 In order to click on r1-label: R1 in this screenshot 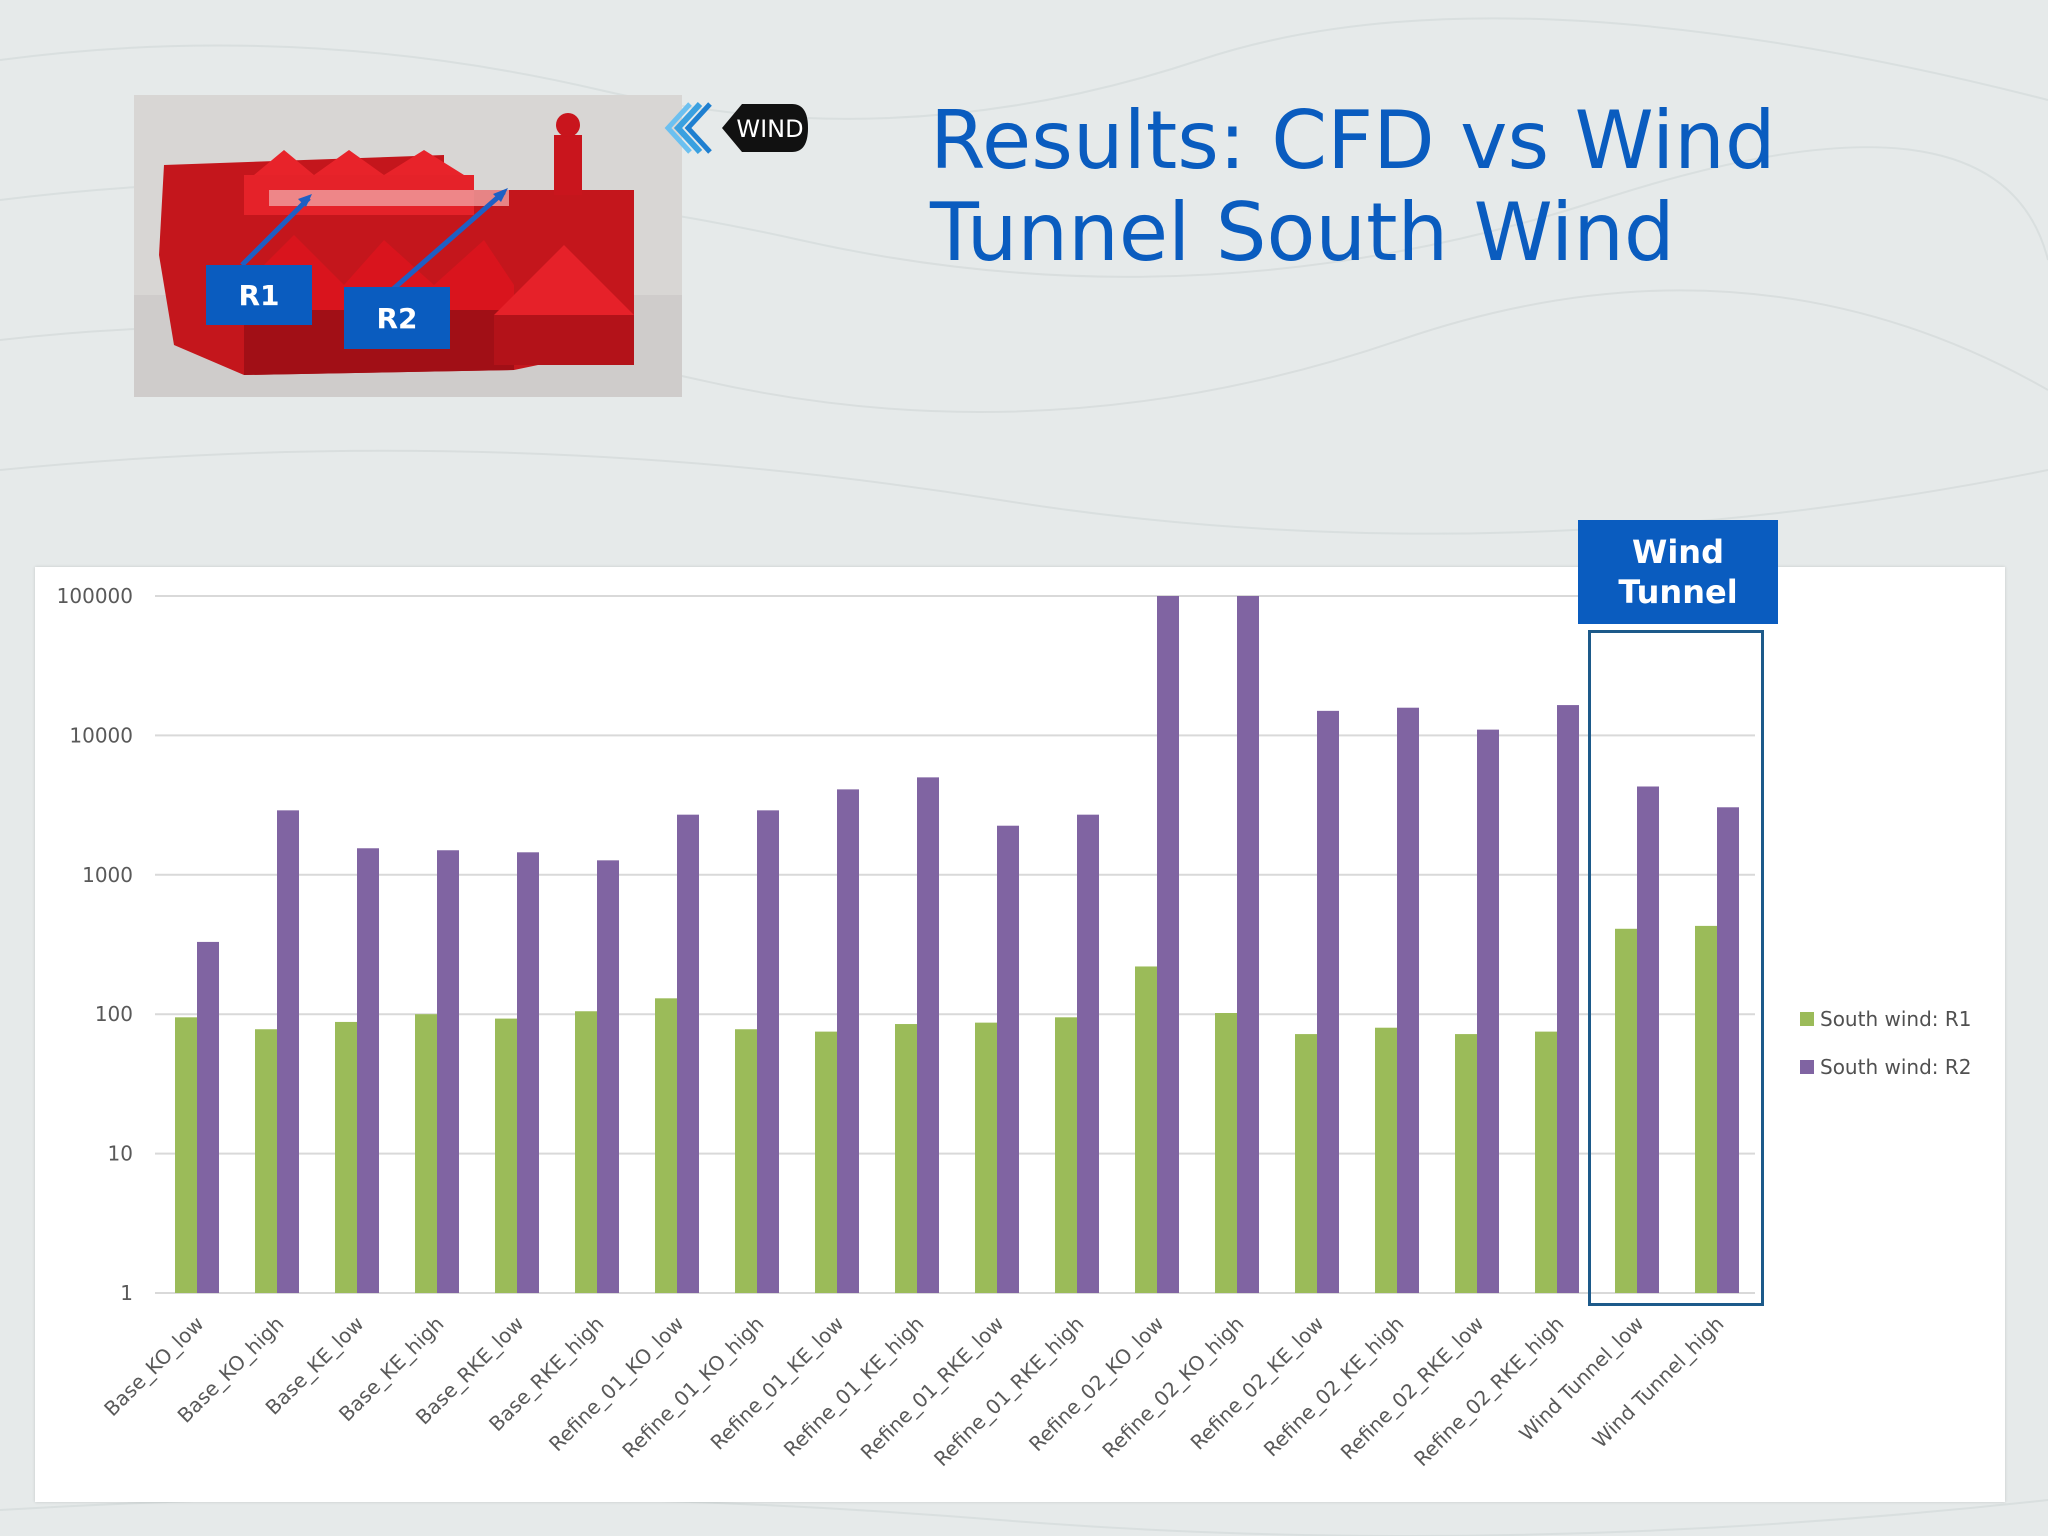, I will do `click(258, 295)`.